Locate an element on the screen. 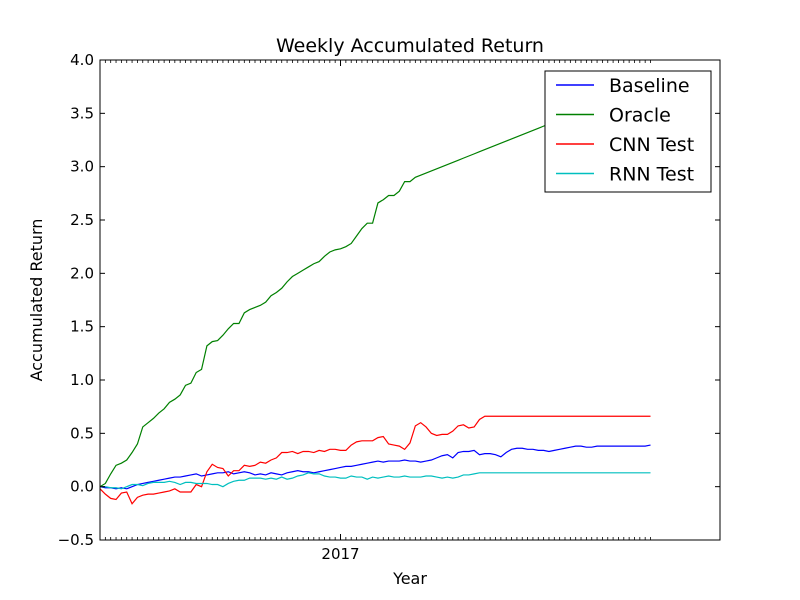 This screenshot has width=800, height=600. y-tick-label: 4.0 is located at coordinates (82, 60).